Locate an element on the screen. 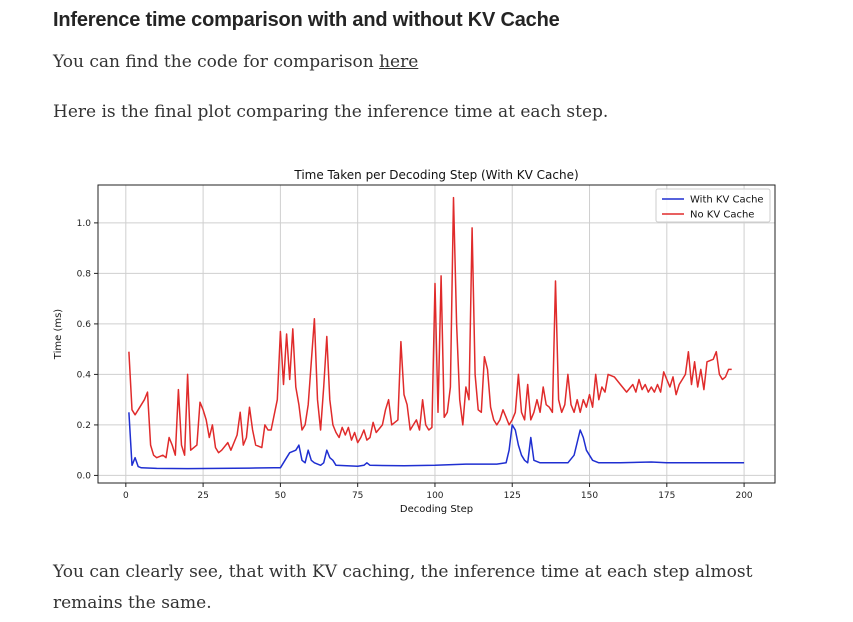  legend-label-with-kv-cache: With KV Cache is located at coordinates (727, 200).